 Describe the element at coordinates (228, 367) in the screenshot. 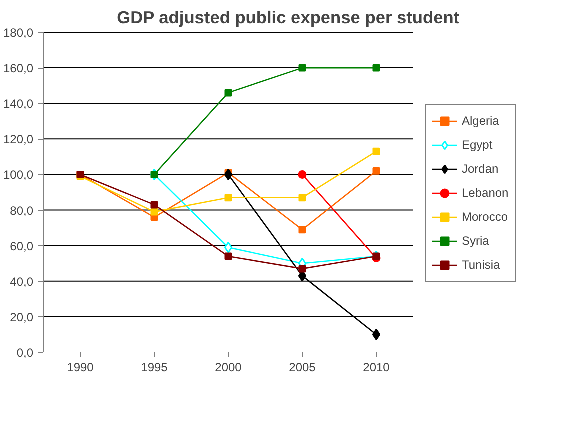

I see `x-tick-label: 2000` at that location.